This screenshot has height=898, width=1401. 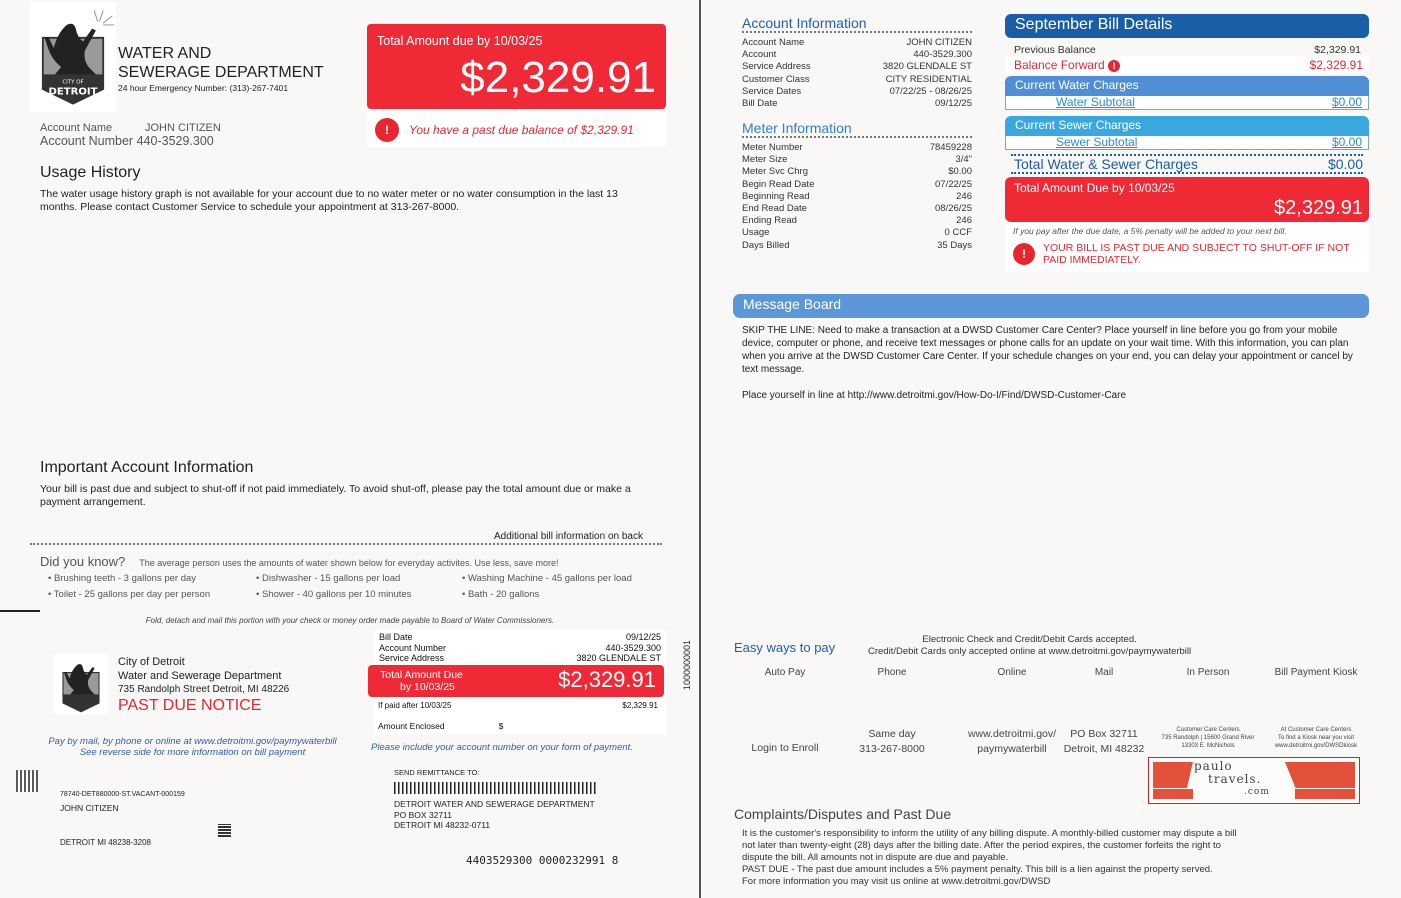 I want to click on mailing-code: 78740-DET880000-ST.VACANT-000159, so click(x=122, y=794).